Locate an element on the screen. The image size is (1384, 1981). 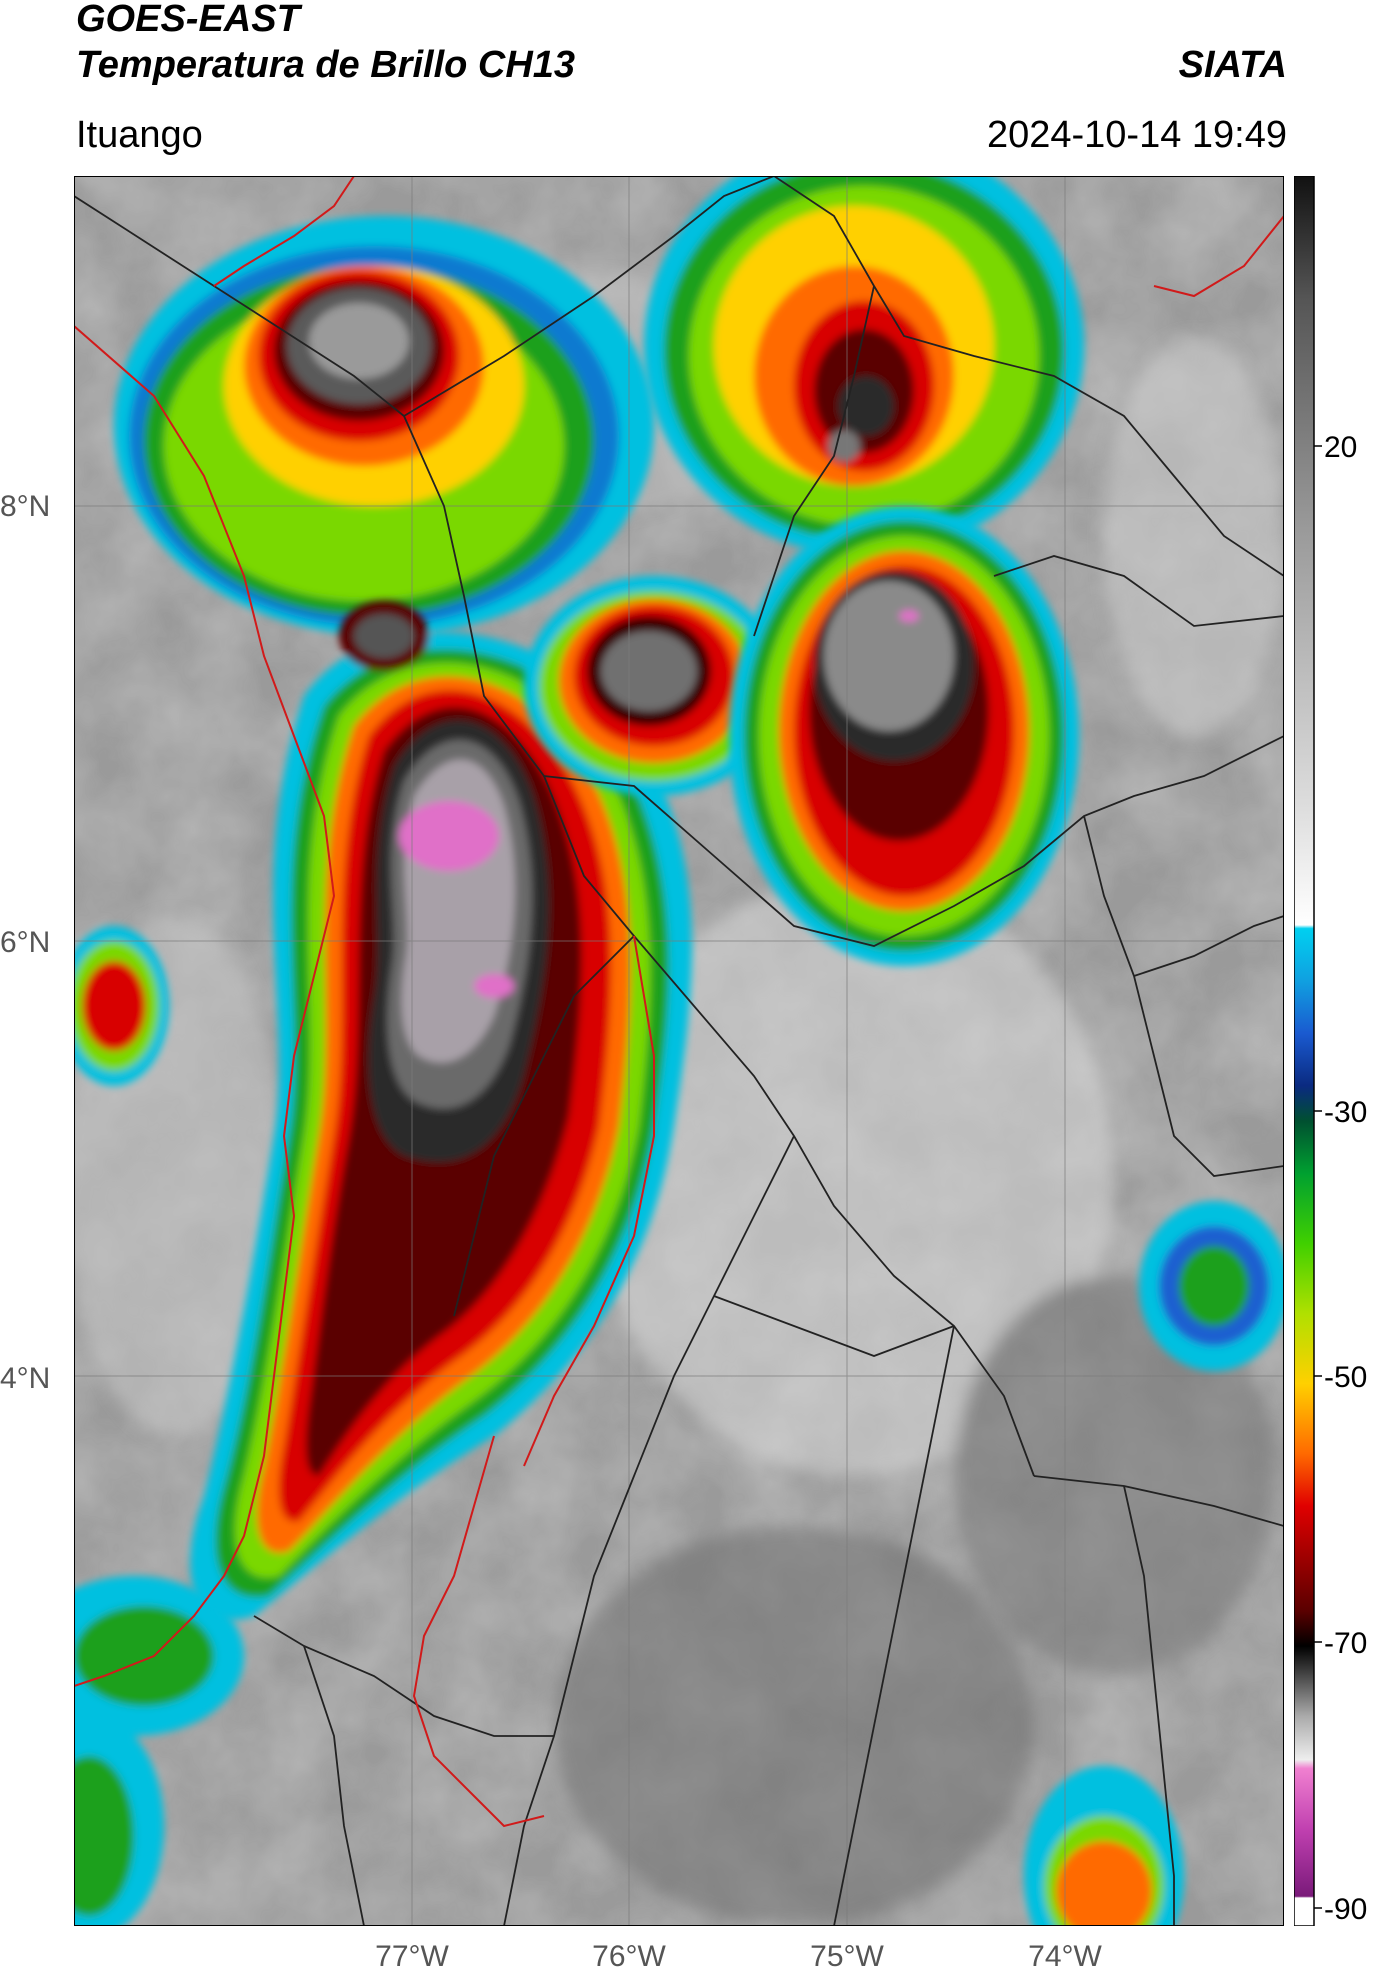
colorbar-label-minus50: -50 is located at coordinates (1345, 1377).